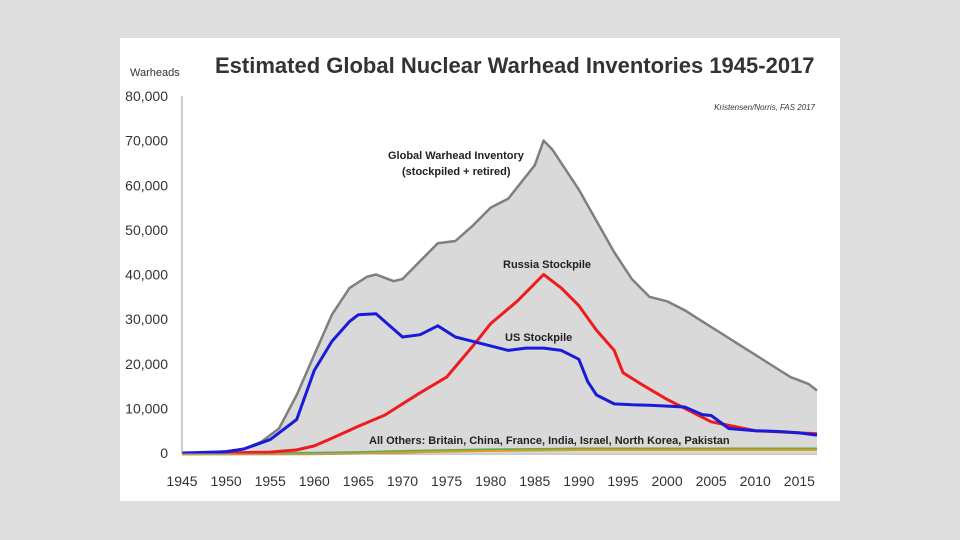 This screenshot has height=540, width=960. What do you see at coordinates (146, 408) in the screenshot?
I see `y-tick-label-10000: 10,000` at bounding box center [146, 408].